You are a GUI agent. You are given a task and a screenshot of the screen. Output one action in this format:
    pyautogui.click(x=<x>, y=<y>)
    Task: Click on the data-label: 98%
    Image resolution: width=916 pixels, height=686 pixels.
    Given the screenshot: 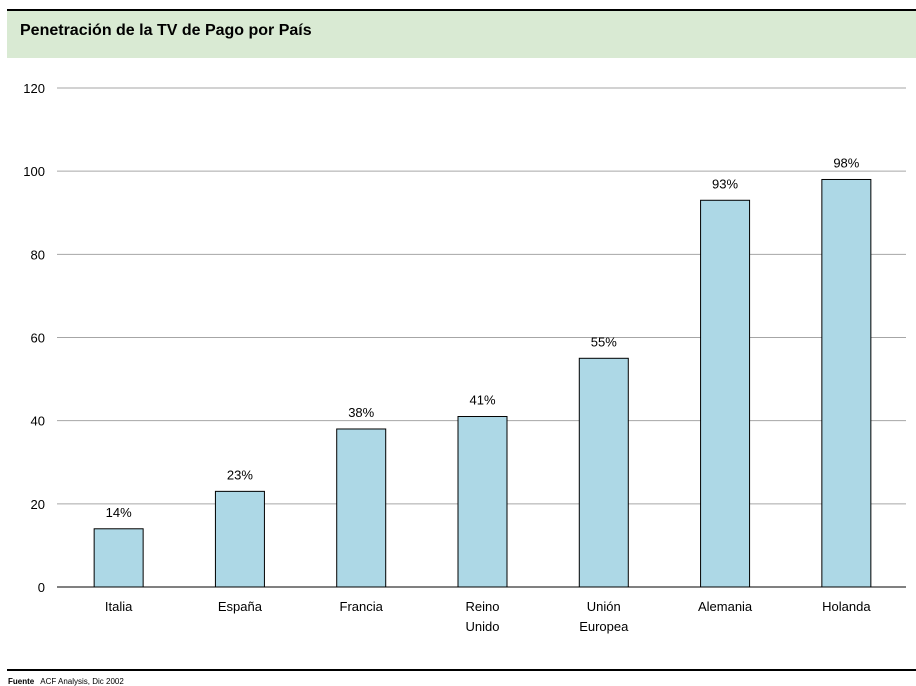 What is the action you would take?
    pyautogui.click(x=846, y=162)
    